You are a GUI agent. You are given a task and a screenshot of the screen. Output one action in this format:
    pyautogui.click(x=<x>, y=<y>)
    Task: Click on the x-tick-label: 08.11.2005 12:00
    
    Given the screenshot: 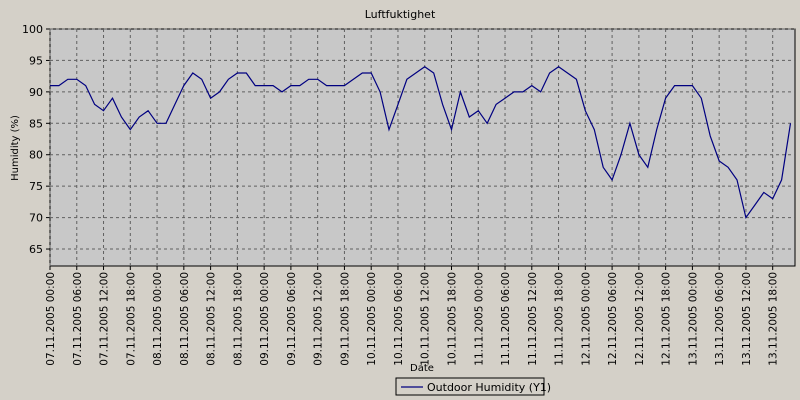 What is the action you would take?
    pyautogui.click(x=212, y=319)
    